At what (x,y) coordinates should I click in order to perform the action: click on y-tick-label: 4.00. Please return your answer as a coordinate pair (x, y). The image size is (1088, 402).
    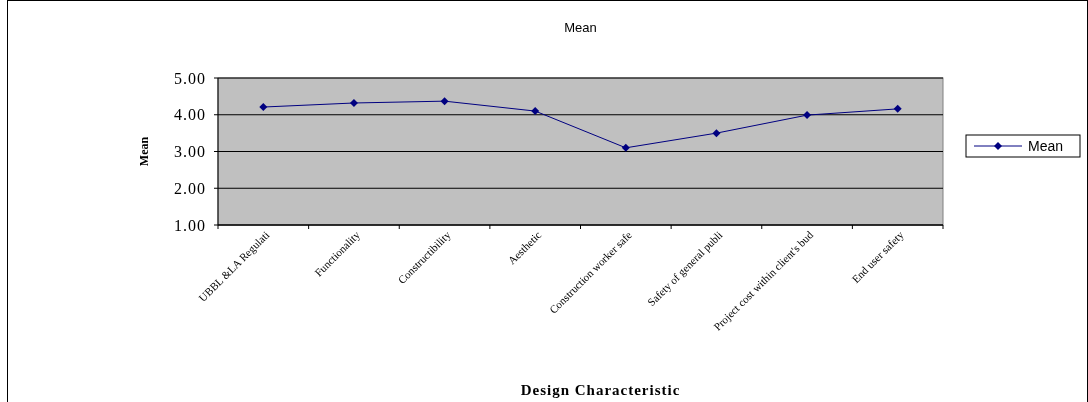
    Looking at the image, I should click on (190, 115).